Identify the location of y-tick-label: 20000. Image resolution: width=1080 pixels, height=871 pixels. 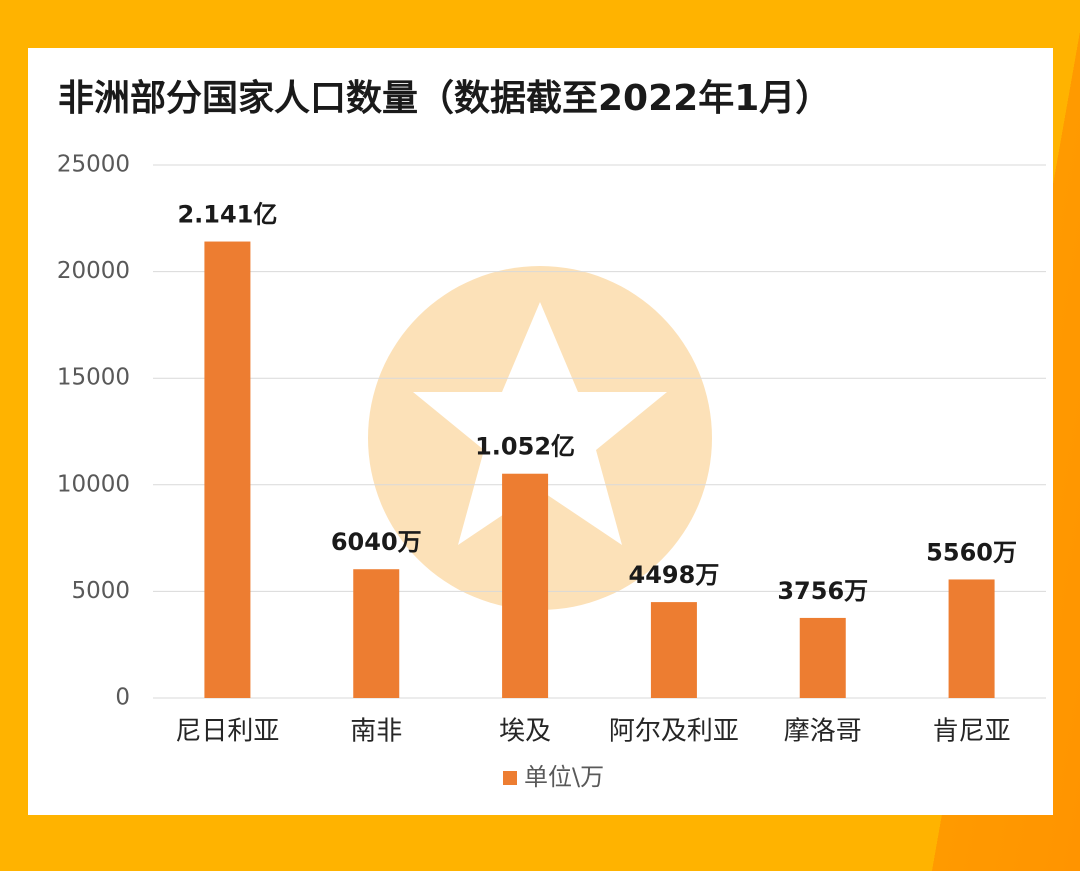
(93, 271).